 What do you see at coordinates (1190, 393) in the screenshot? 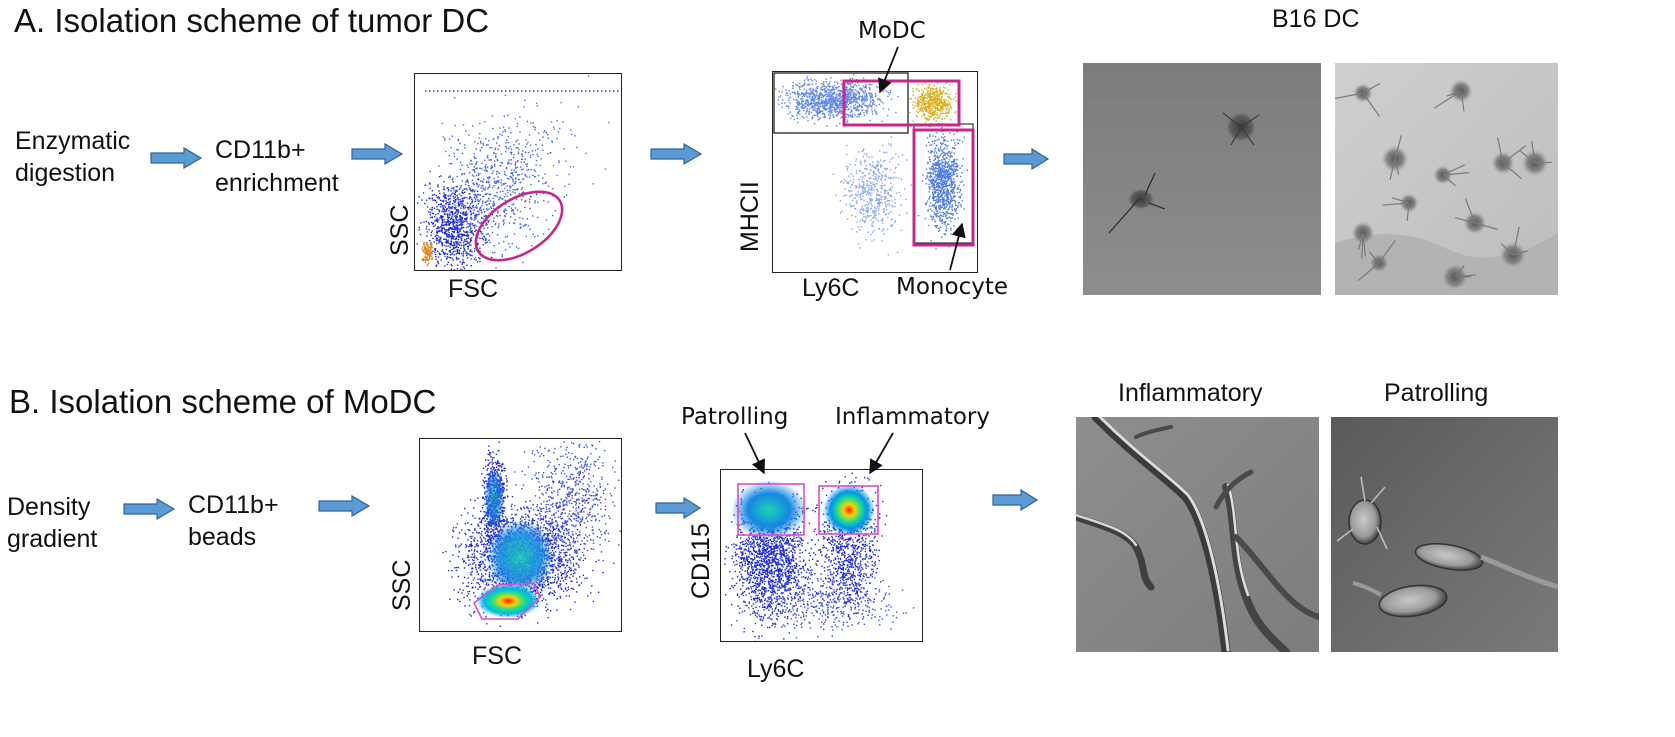
I see `image-title-inflammatory: Inflammatory` at bounding box center [1190, 393].